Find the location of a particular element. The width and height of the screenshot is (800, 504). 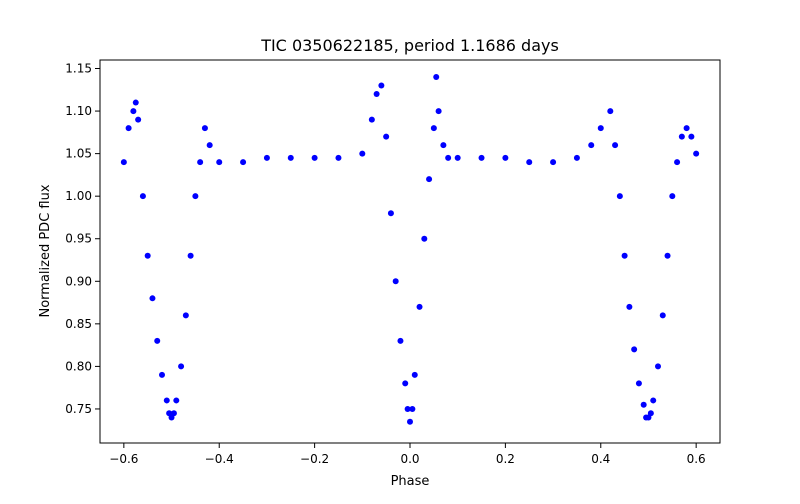

x-axis-label: Phase is located at coordinates (410, 481).